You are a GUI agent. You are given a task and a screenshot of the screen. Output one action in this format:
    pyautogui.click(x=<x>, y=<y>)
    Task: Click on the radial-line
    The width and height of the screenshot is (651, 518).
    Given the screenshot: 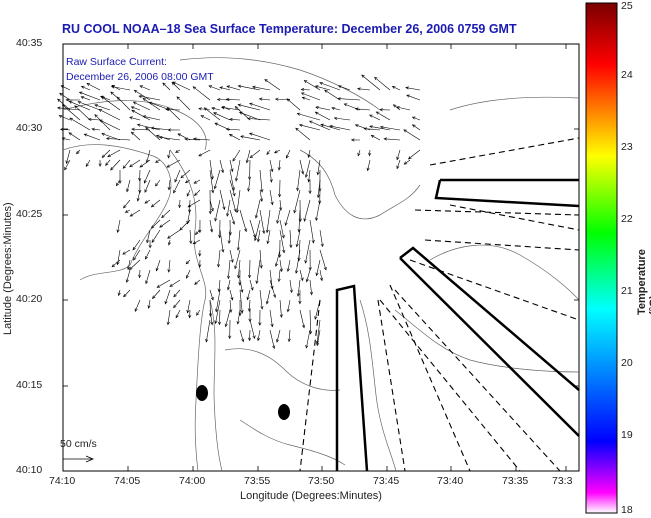 What is the action you would take?
    pyautogui.click(x=391, y=385)
    